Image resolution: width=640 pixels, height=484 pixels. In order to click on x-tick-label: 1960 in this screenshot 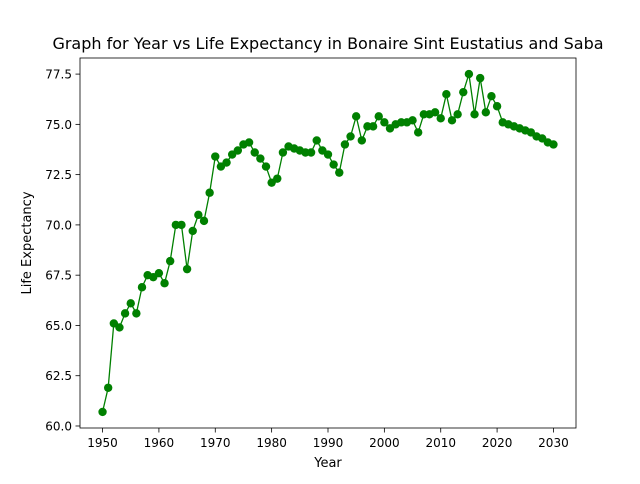, I will do `click(159, 443)`.